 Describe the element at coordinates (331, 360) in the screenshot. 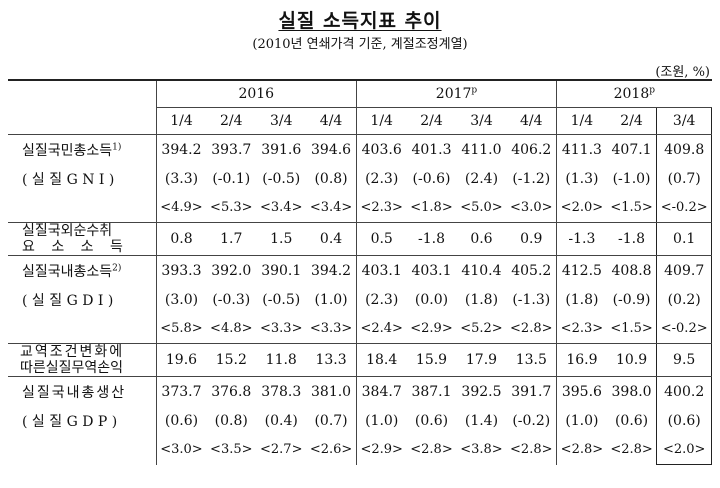

I see `table-cell: 13.3` at that location.